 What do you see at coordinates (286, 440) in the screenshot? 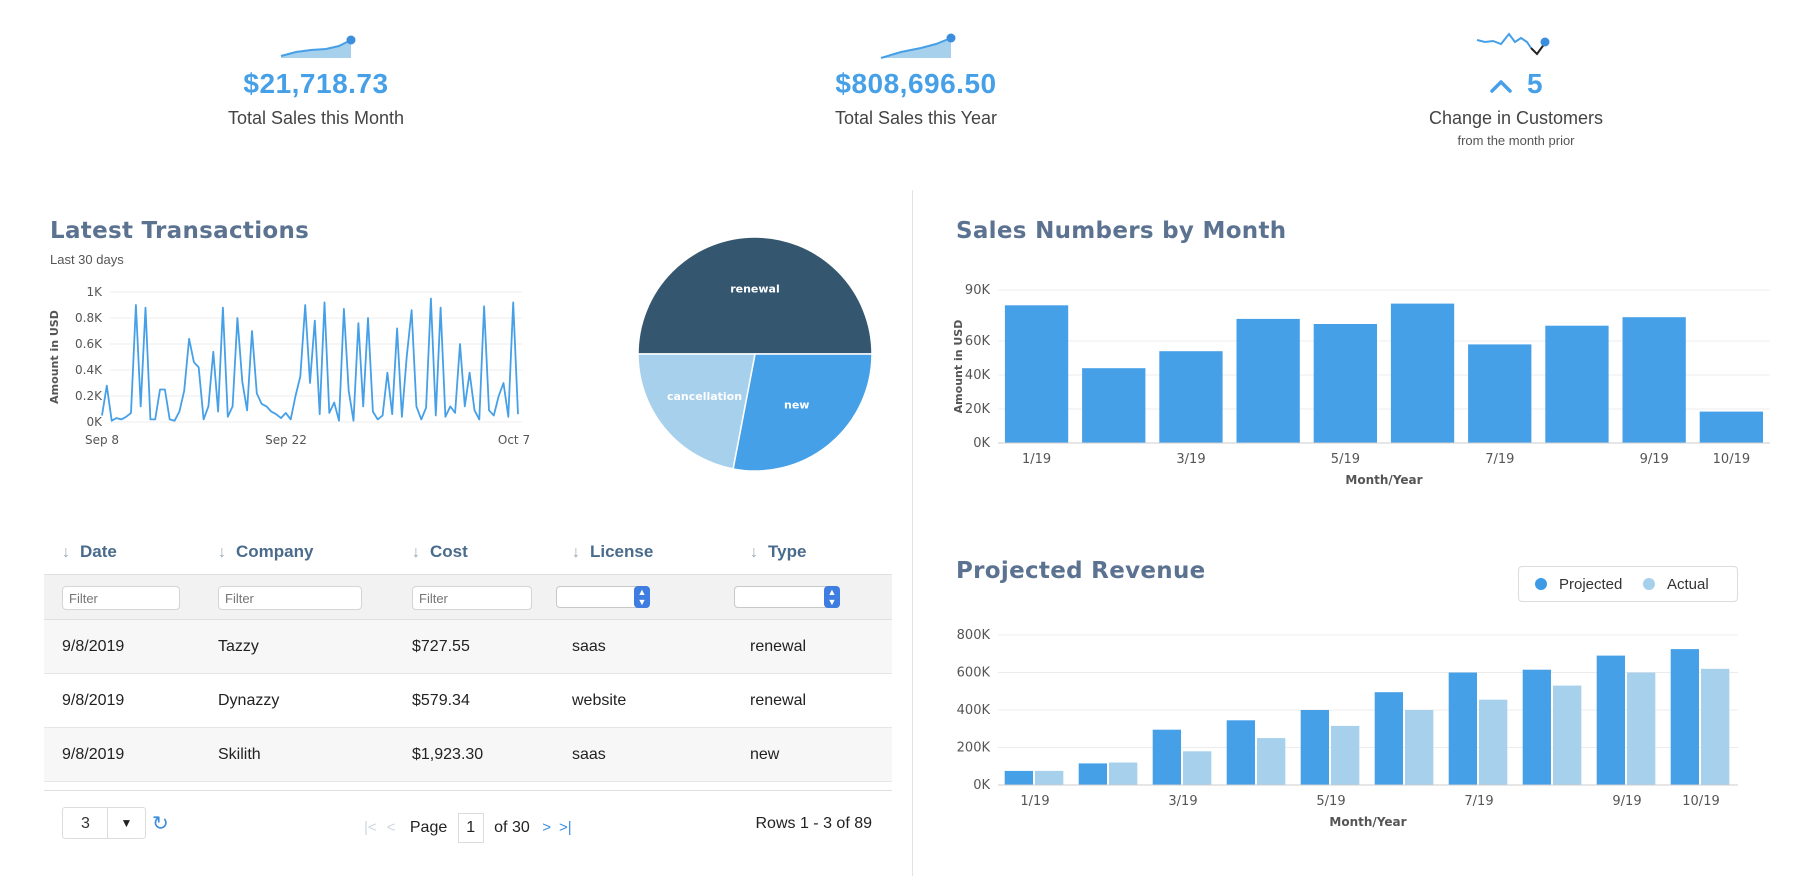
I see `x-tick-label: Sep 22` at bounding box center [286, 440].